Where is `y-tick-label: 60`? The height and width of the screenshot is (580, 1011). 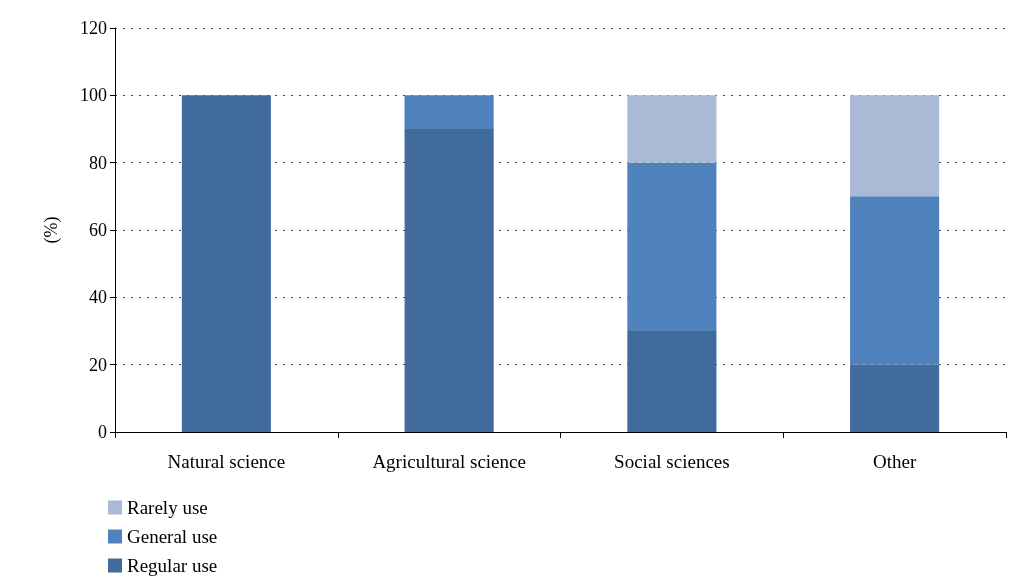
y-tick-label: 60 is located at coordinates (98, 230).